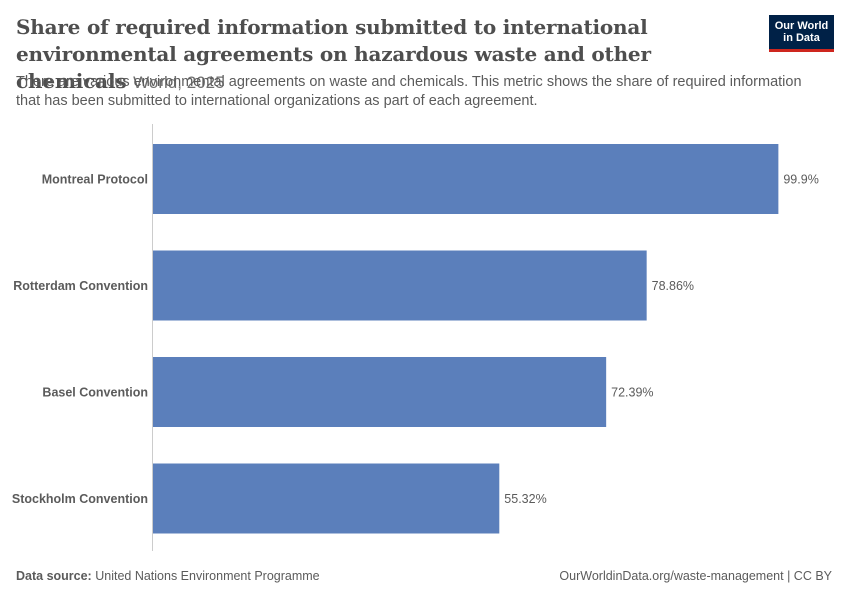 The image size is (850, 600). What do you see at coordinates (380, 392) in the screenshot?
I see `bar-basel-convention` at bounding box center [380, 392].